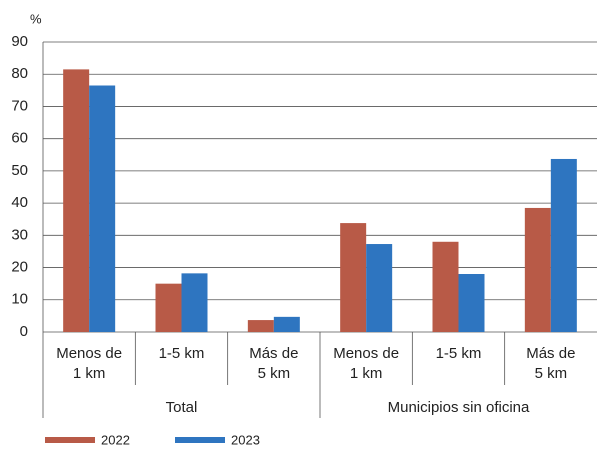 Image resolution: width=601 pixels, height=458 pixels. Describe the element at coordinates (19, 105) in the screenshot. I see `y-tick-label: 70` at that location.